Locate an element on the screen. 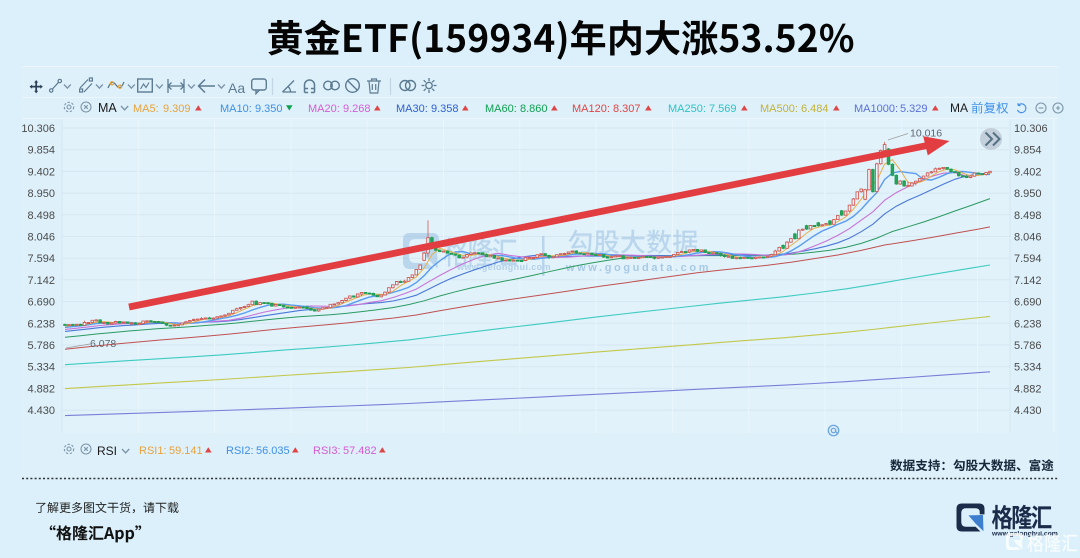 This screenshot has height=558, width=1080. svg-text: 8.860 is located at coordinates (534, 109).